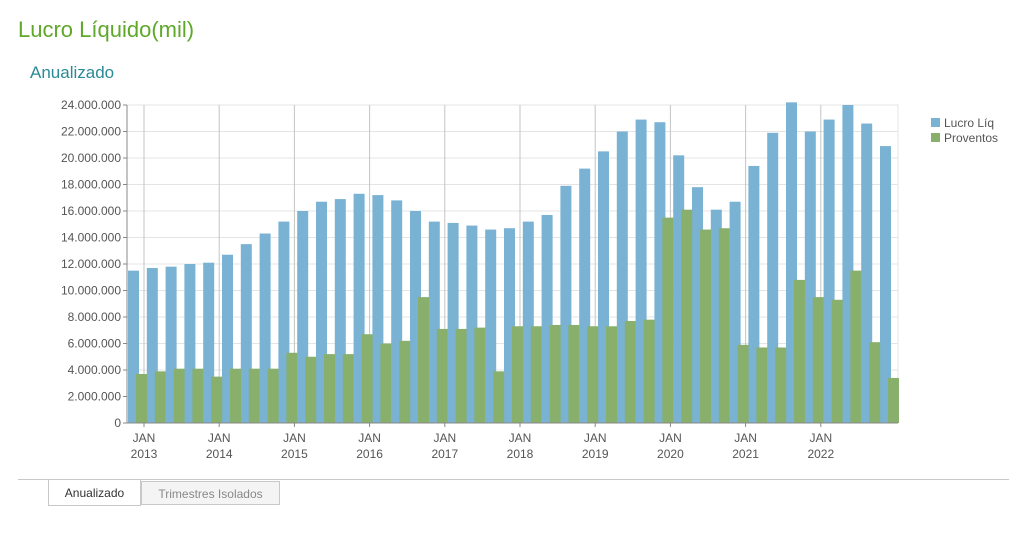  What do you see at coordinates (369, 454) in the screenshot?
I see `x-tick-label-year: 2016` at bounding box center [369, 454].